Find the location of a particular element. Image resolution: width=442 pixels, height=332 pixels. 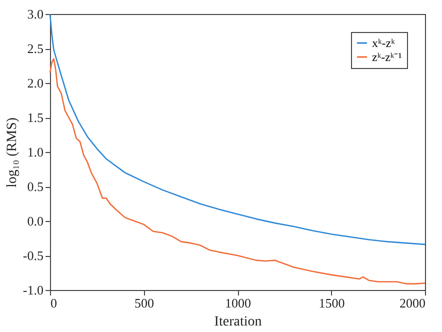

y-tick-label: 1.5 is located at coordinates (35, 117).